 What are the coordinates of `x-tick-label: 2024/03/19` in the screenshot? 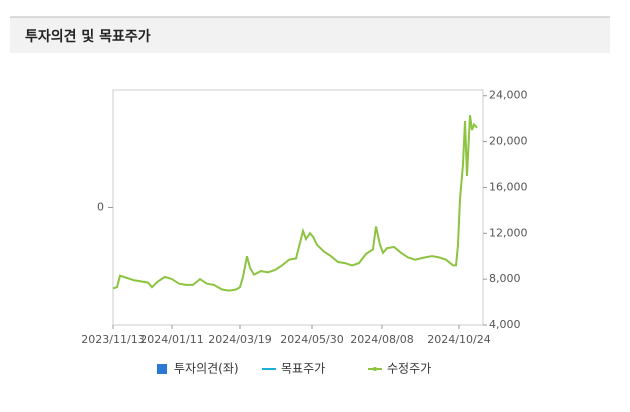 It's located at (239, 339).